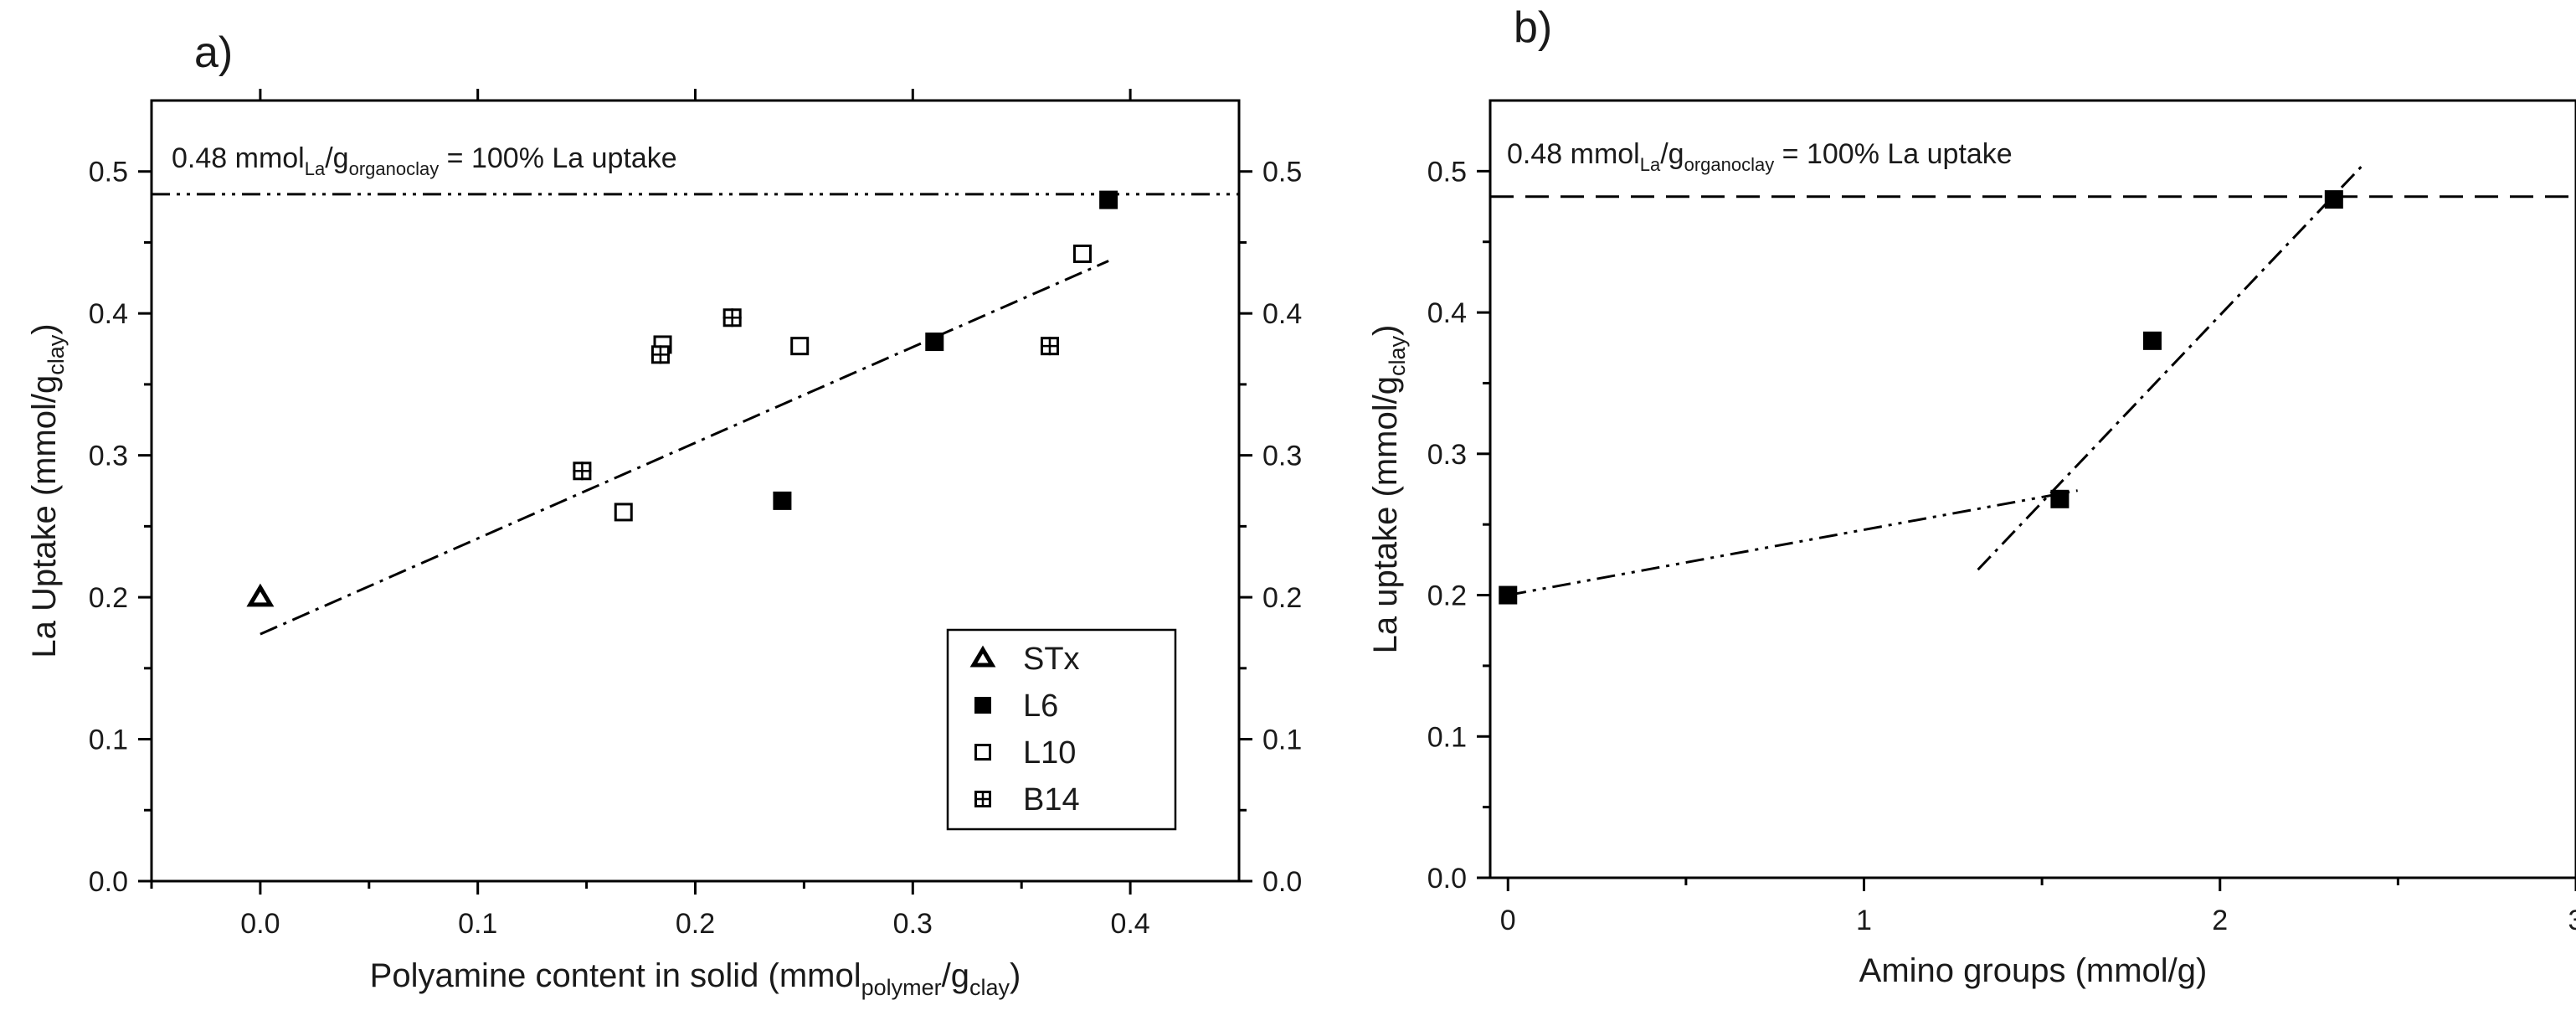 The height and width of the screenshot is (1021, 2576). I want to click on x-tick-label: 2, so click(2220, 920).